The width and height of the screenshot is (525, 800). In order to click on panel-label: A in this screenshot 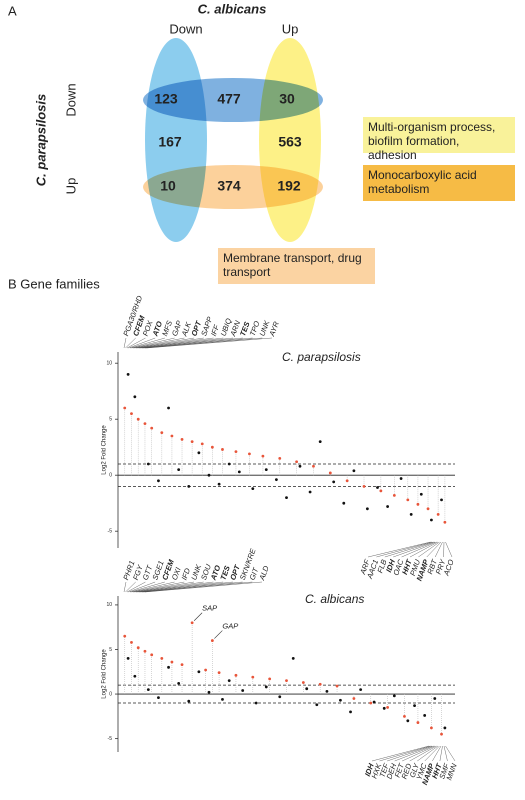, I will do `click(12, 10)`.